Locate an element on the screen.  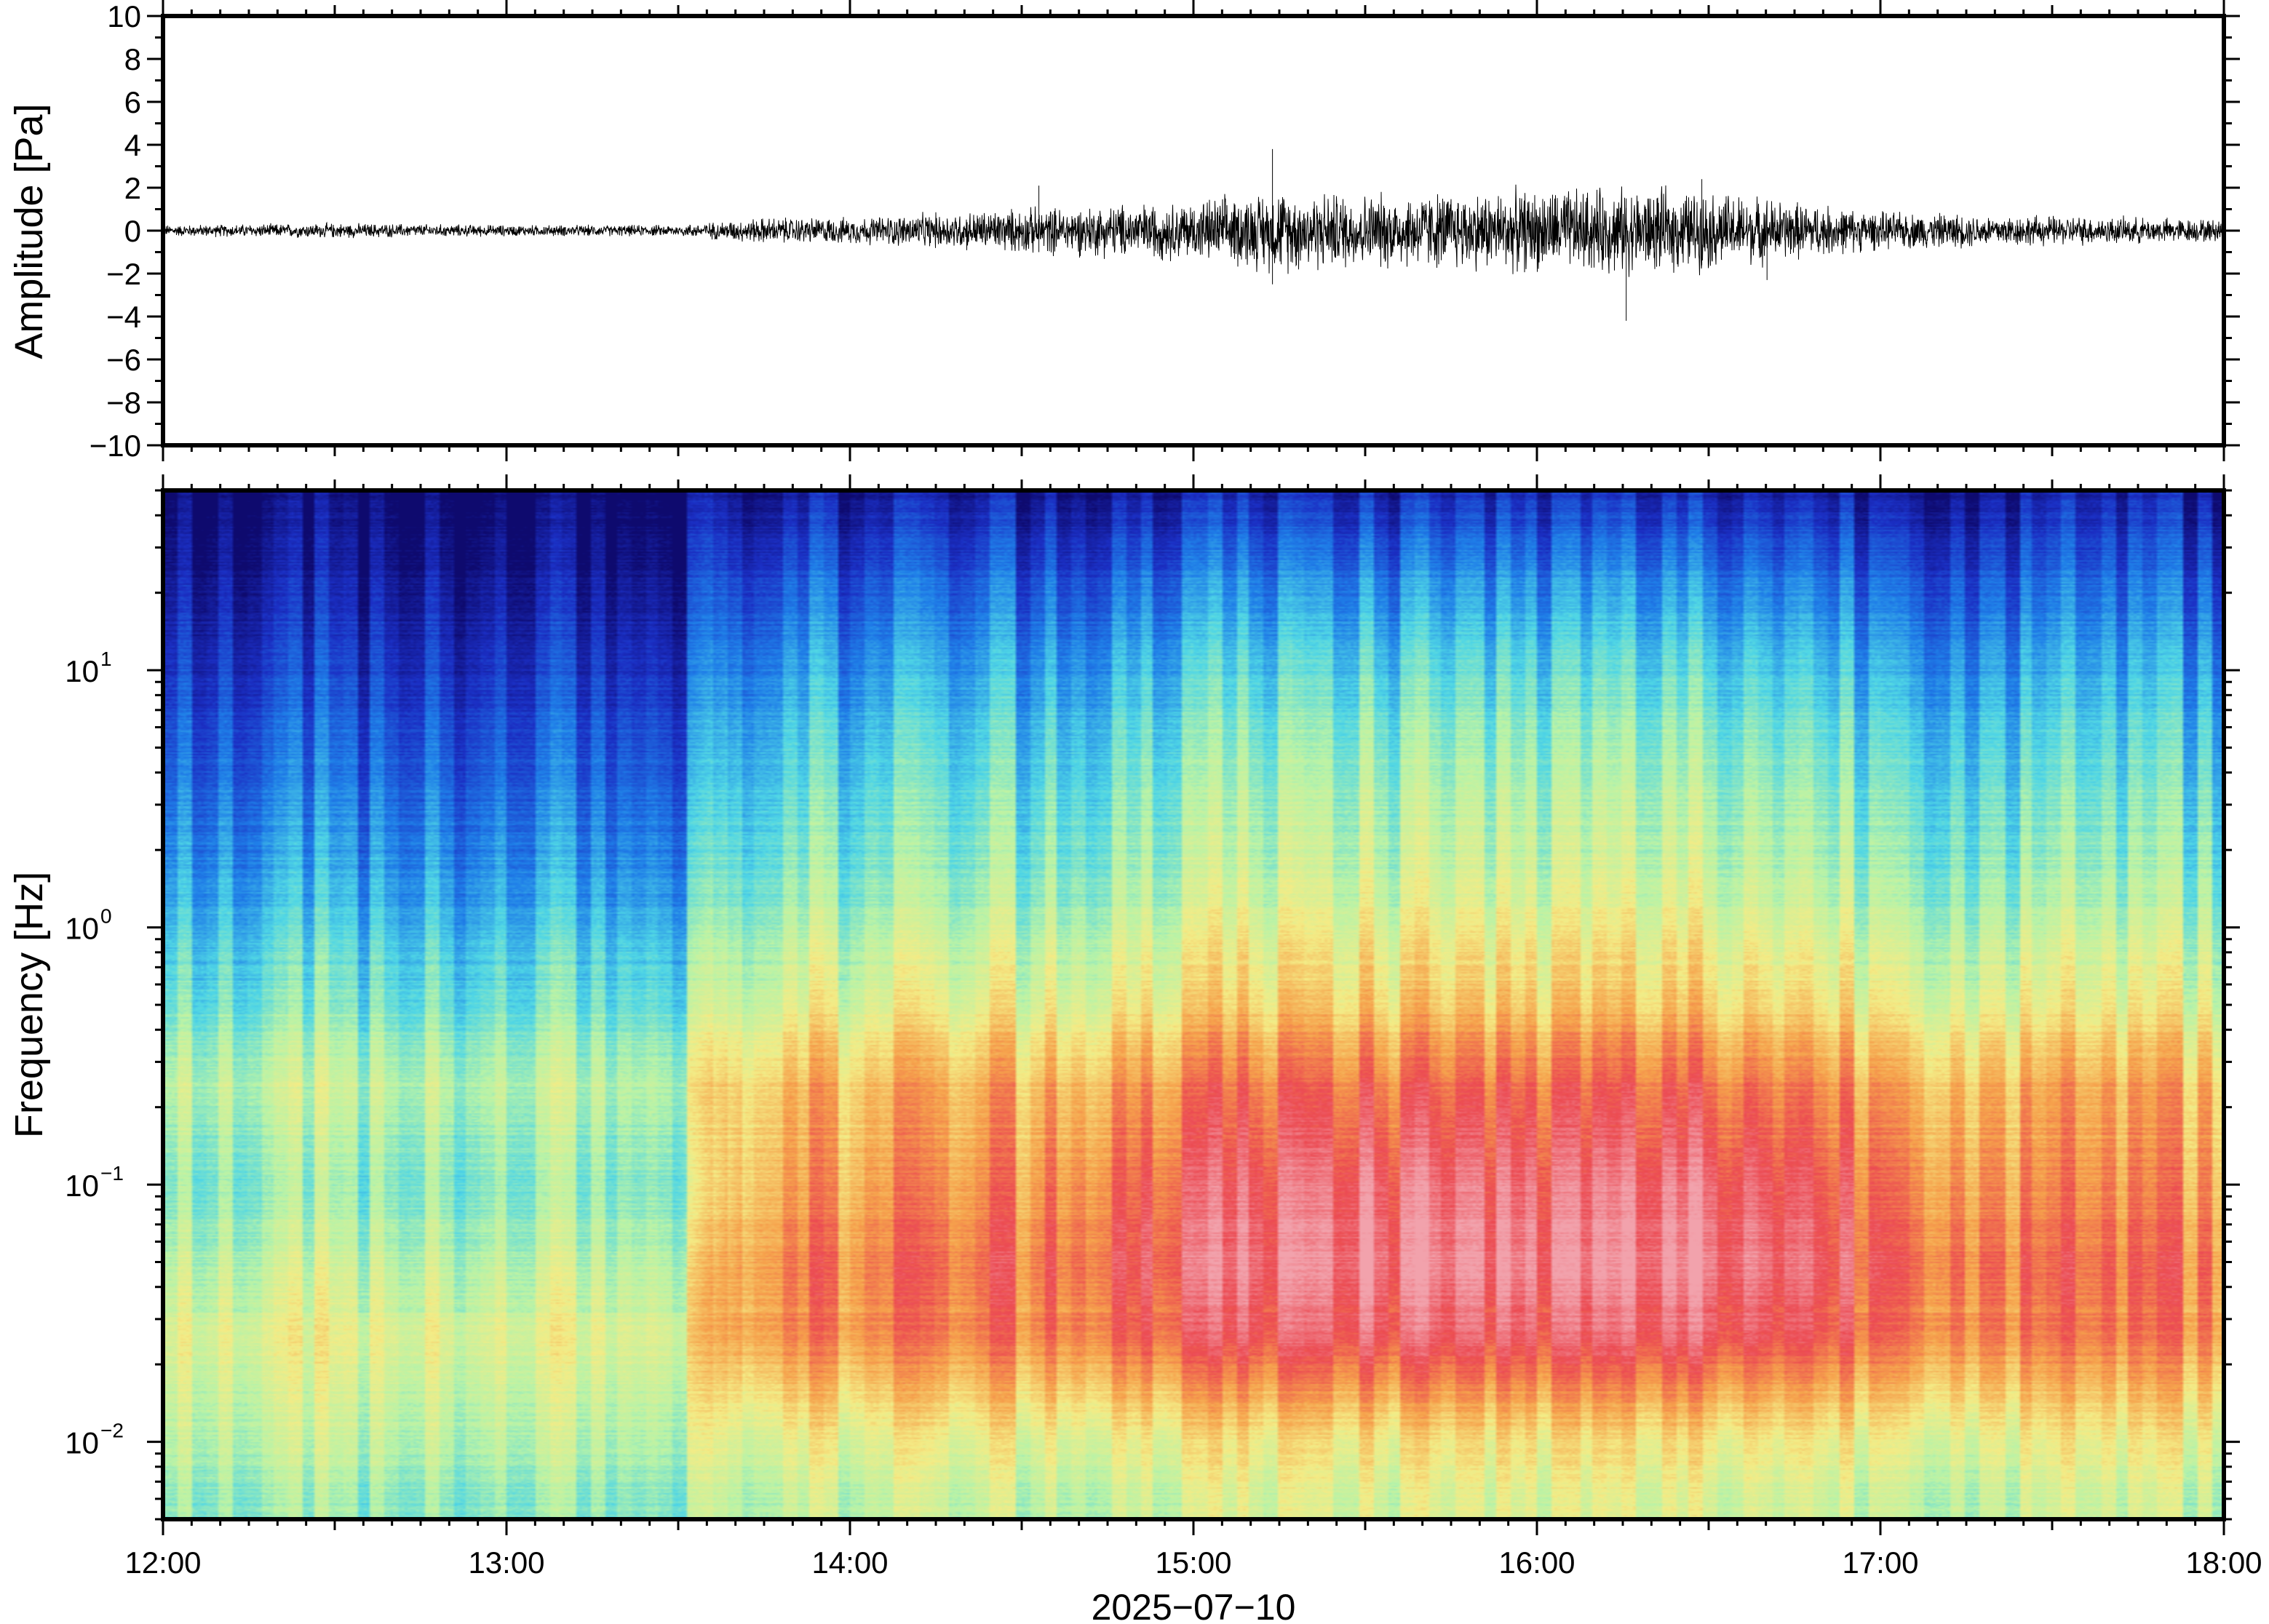
amplitude-tick-label: 0 is located at coordinates (133, 231).